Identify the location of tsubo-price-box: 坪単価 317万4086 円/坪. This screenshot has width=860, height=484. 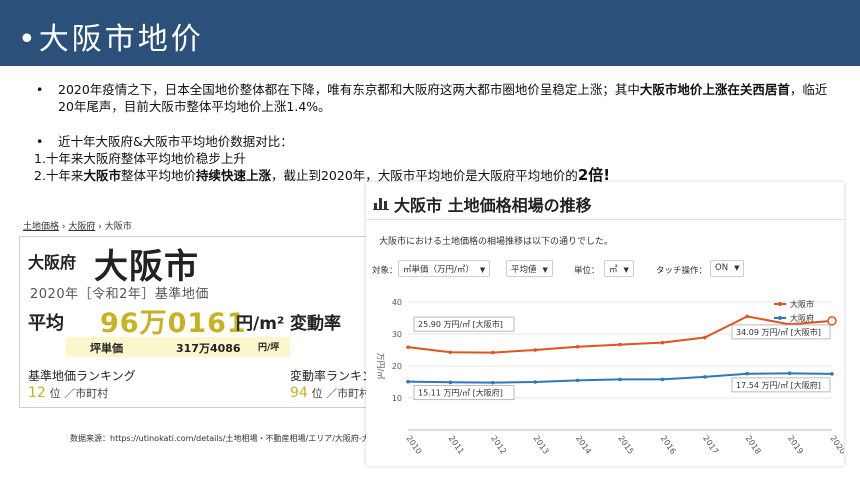
(178, 347).